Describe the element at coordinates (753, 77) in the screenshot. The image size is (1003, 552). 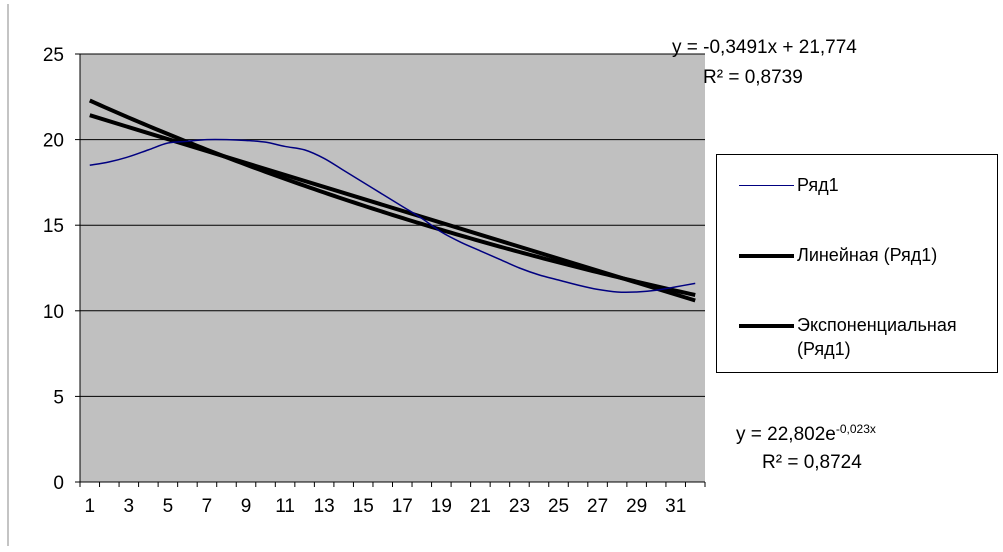
I see `linear-trend-r2: R² = 0,8739` at that location.